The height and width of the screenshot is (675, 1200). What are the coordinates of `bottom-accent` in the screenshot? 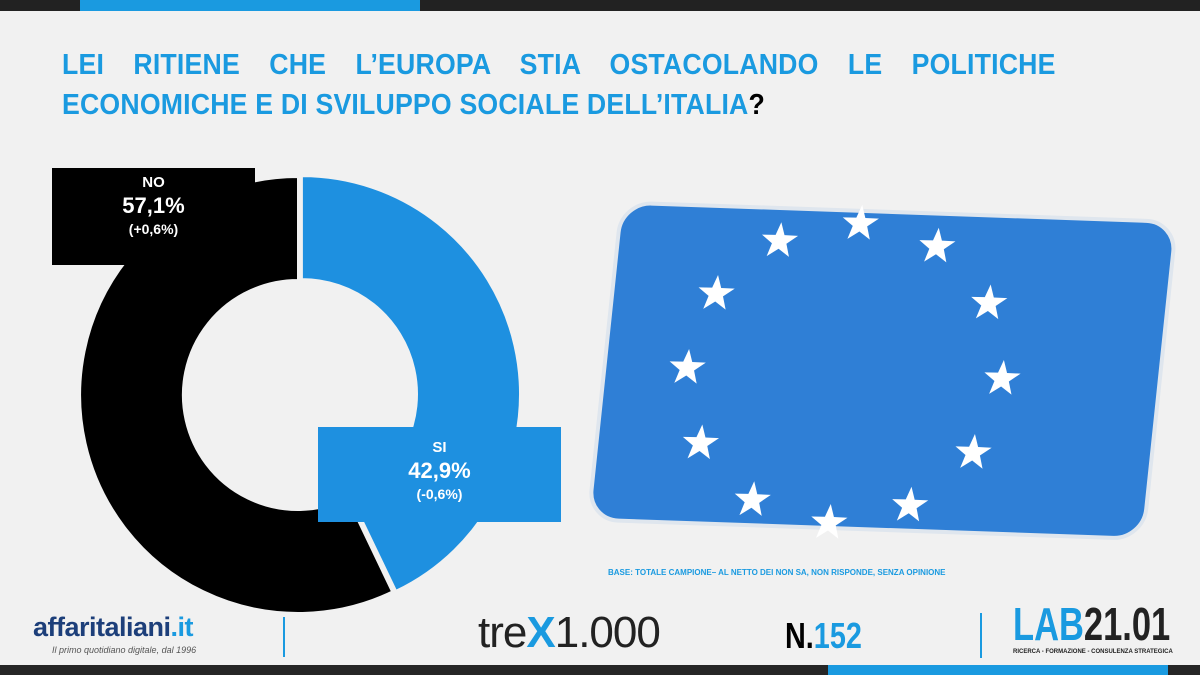 It's located at (998, 670).